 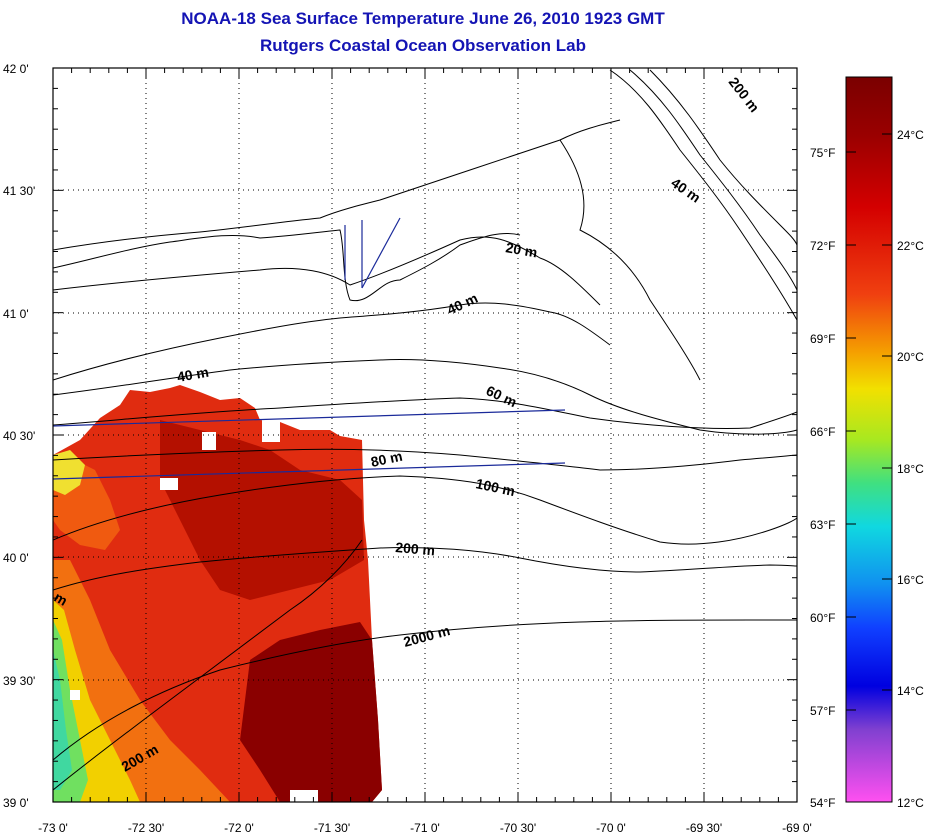 What do you see at coordinates (423, 45) in the screenshot?
I see `map-subtitle: Rutgers Coastal Ocean Observation Lab` at bounding box center [423, 45].